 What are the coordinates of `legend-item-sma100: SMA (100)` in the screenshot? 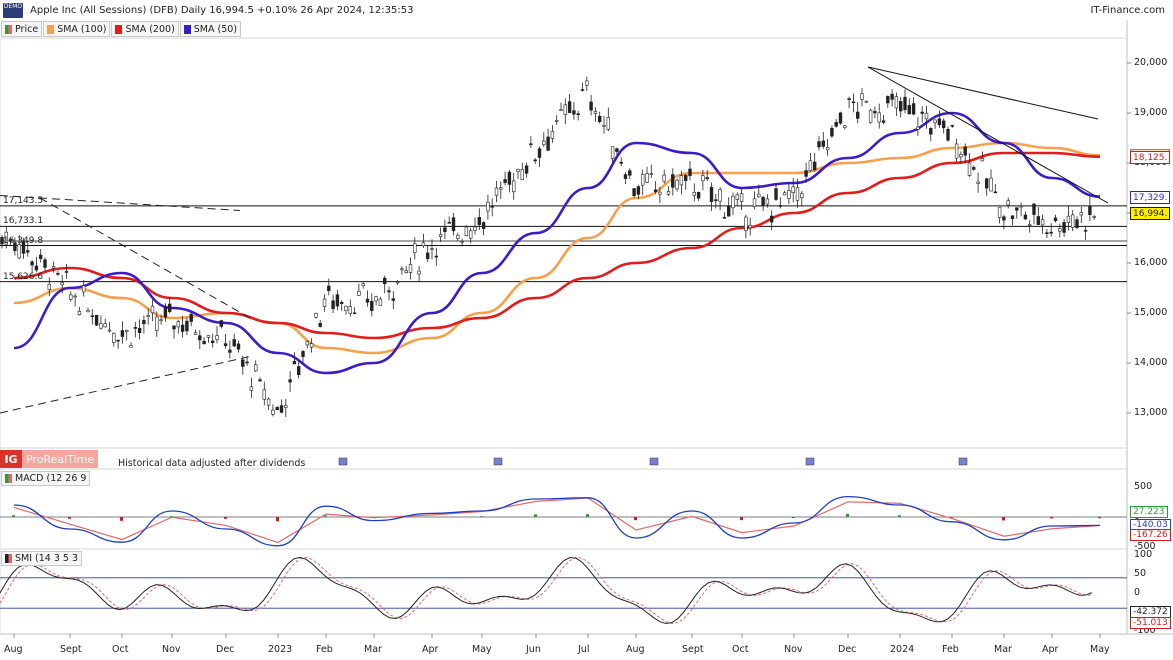 It's located at (77, 29).